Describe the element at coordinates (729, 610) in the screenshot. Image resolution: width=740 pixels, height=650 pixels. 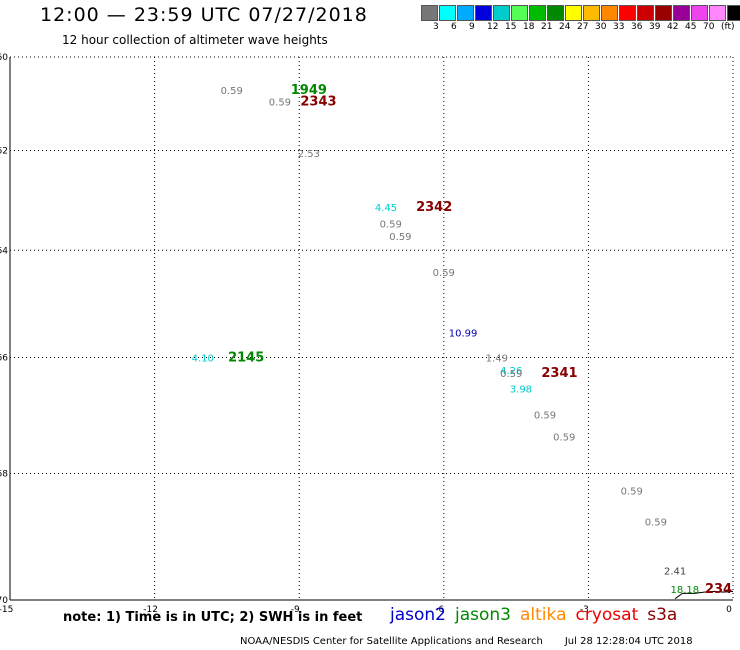
I see `lon-tick-label: 0` at that location.